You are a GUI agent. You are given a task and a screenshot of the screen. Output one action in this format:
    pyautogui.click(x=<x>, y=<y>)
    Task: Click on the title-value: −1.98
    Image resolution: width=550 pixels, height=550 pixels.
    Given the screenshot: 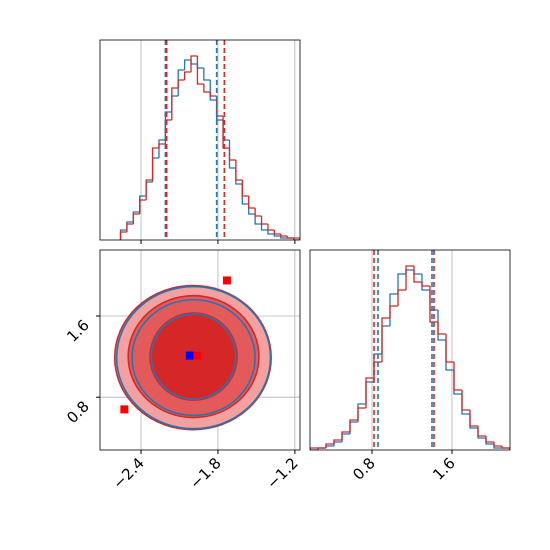 What is the action you would take?
    pyautogui.click(x=178, y=21)
    